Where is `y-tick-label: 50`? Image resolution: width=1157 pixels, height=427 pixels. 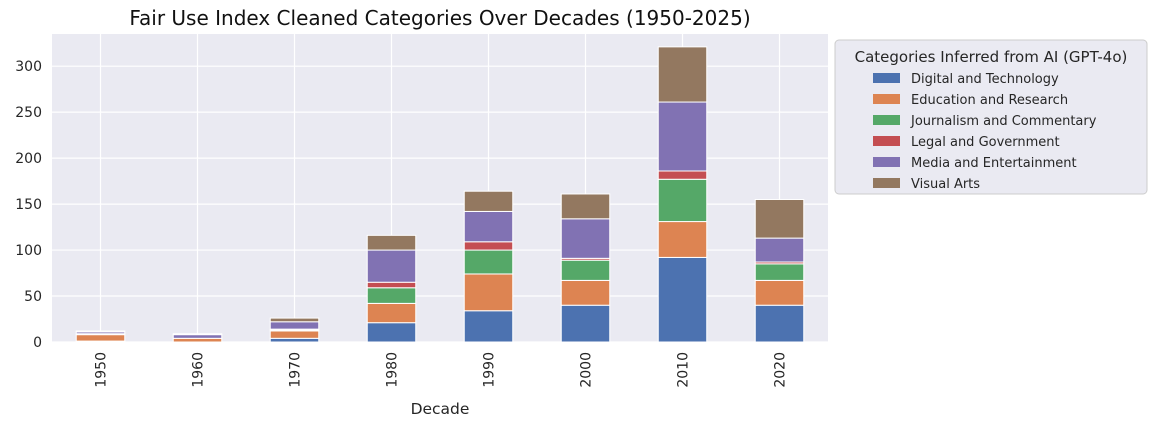 y-tick-label: 50 is located at coordinates (33, 297).